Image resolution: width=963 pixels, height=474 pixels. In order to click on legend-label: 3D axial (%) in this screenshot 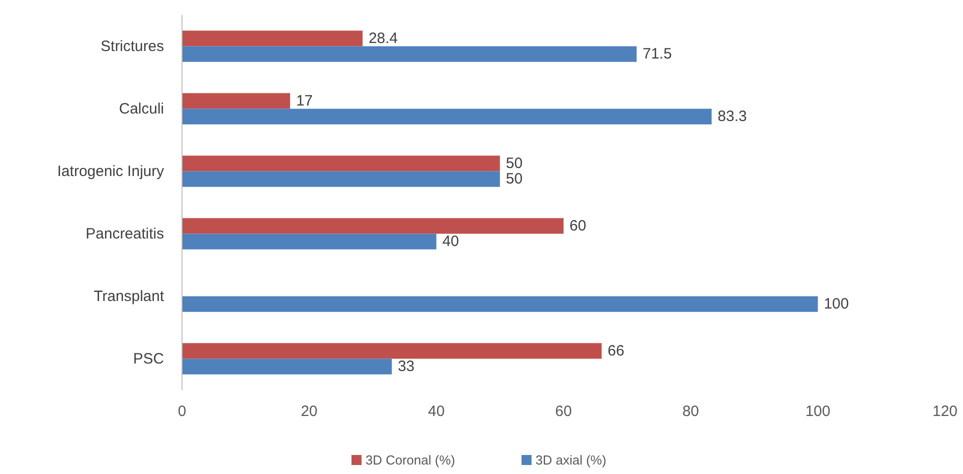, I will do `click(571, 460)`.